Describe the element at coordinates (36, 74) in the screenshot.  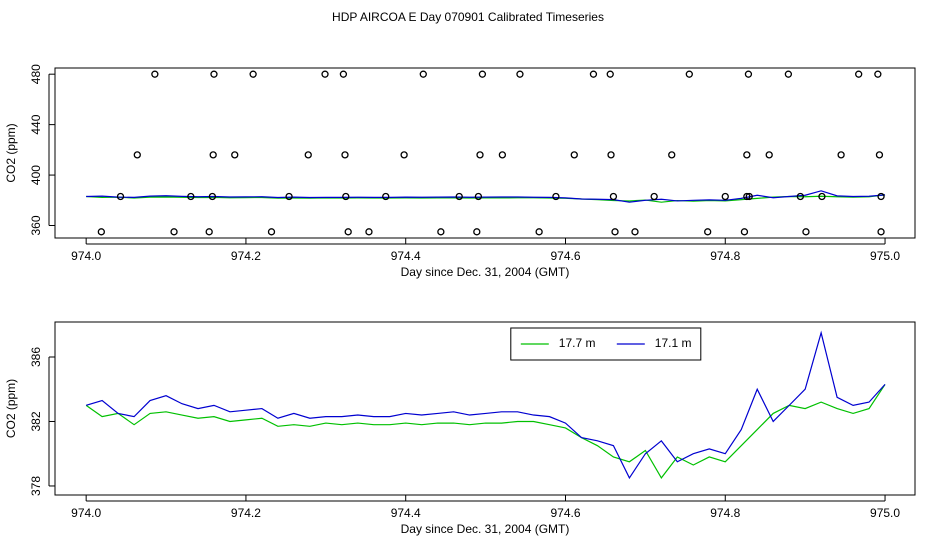
I see `y-tick-label: 480` at that location.